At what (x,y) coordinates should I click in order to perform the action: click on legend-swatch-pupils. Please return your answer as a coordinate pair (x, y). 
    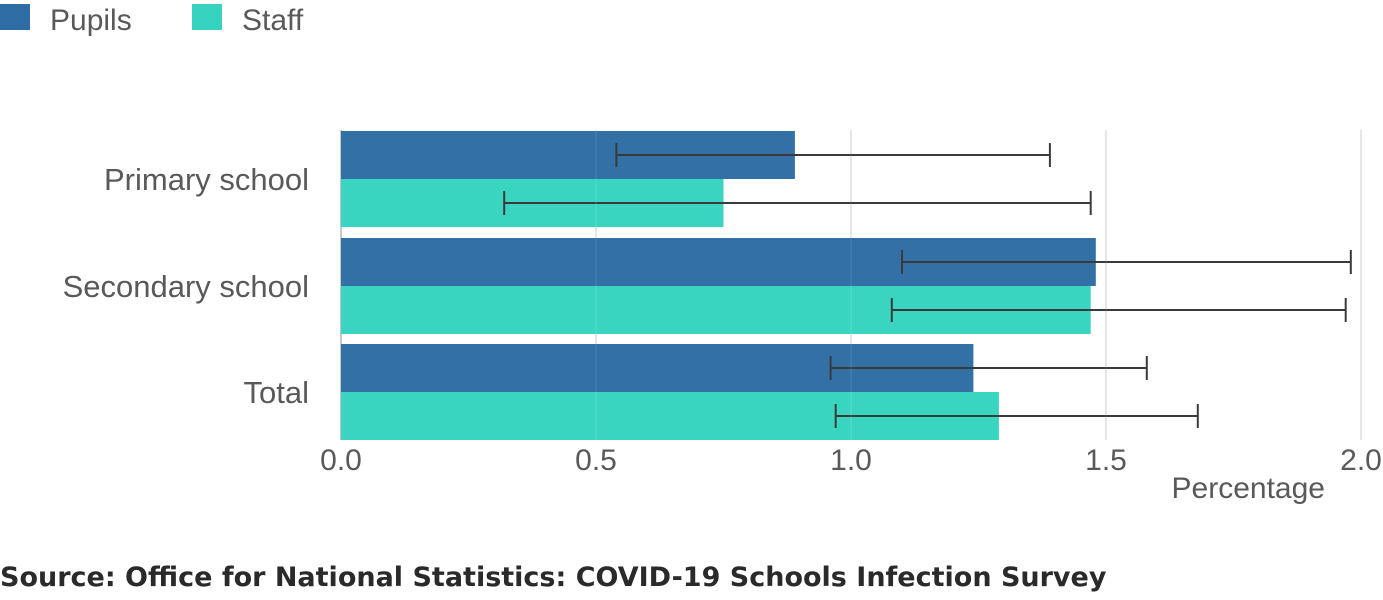
    Looking at the image, I should click on (15, 17).